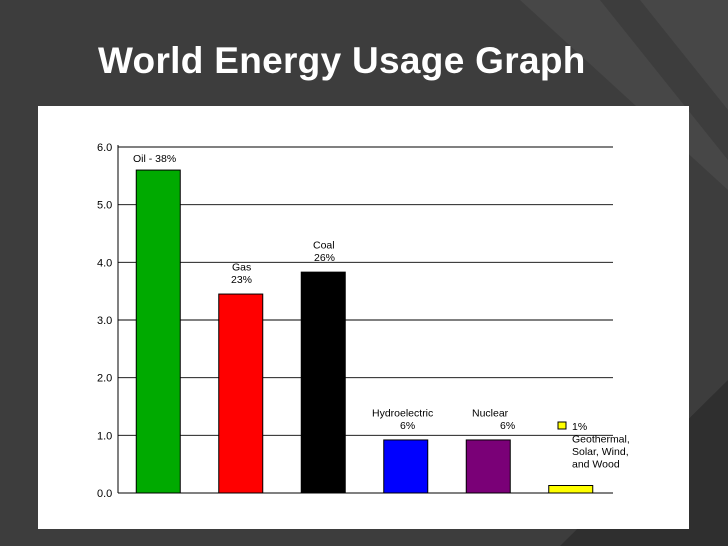  Describe the element at coordinates (402, 413) in the screenshot. I see `bar-annotation: Hydroelectric` at that location.